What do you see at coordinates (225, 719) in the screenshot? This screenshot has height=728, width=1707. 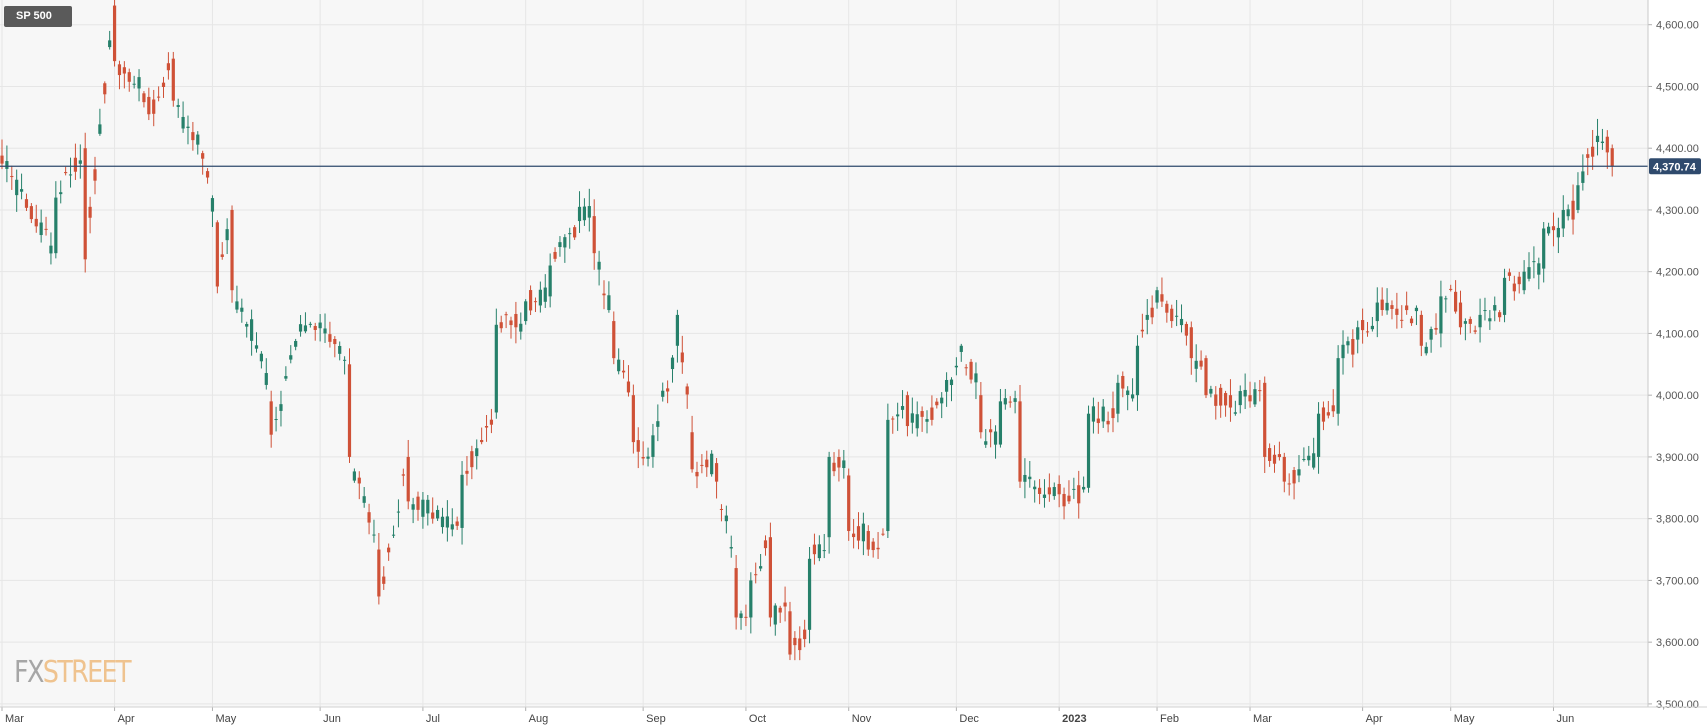 I see `x-tick-label: May` at bounding box center [225, 719].